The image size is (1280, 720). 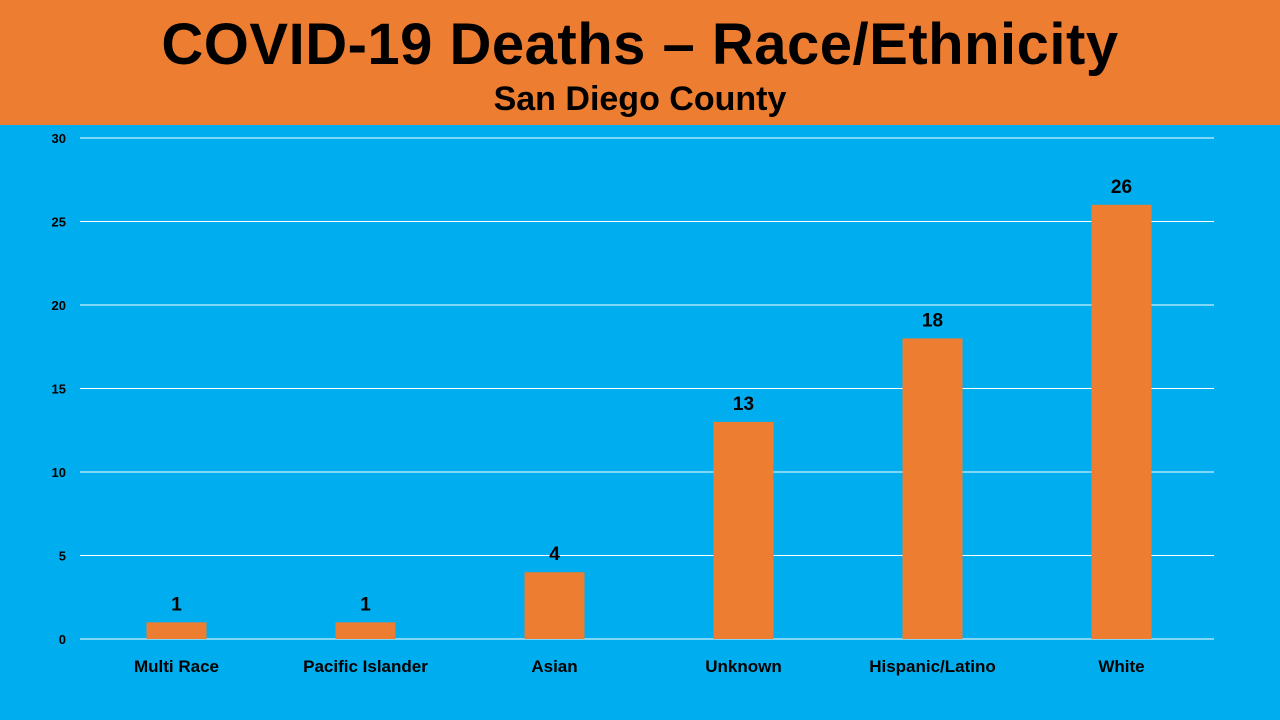 I want to click on y-axis-ticks: 0 5 10 15 20 25 30, so click(x=59, y=389).